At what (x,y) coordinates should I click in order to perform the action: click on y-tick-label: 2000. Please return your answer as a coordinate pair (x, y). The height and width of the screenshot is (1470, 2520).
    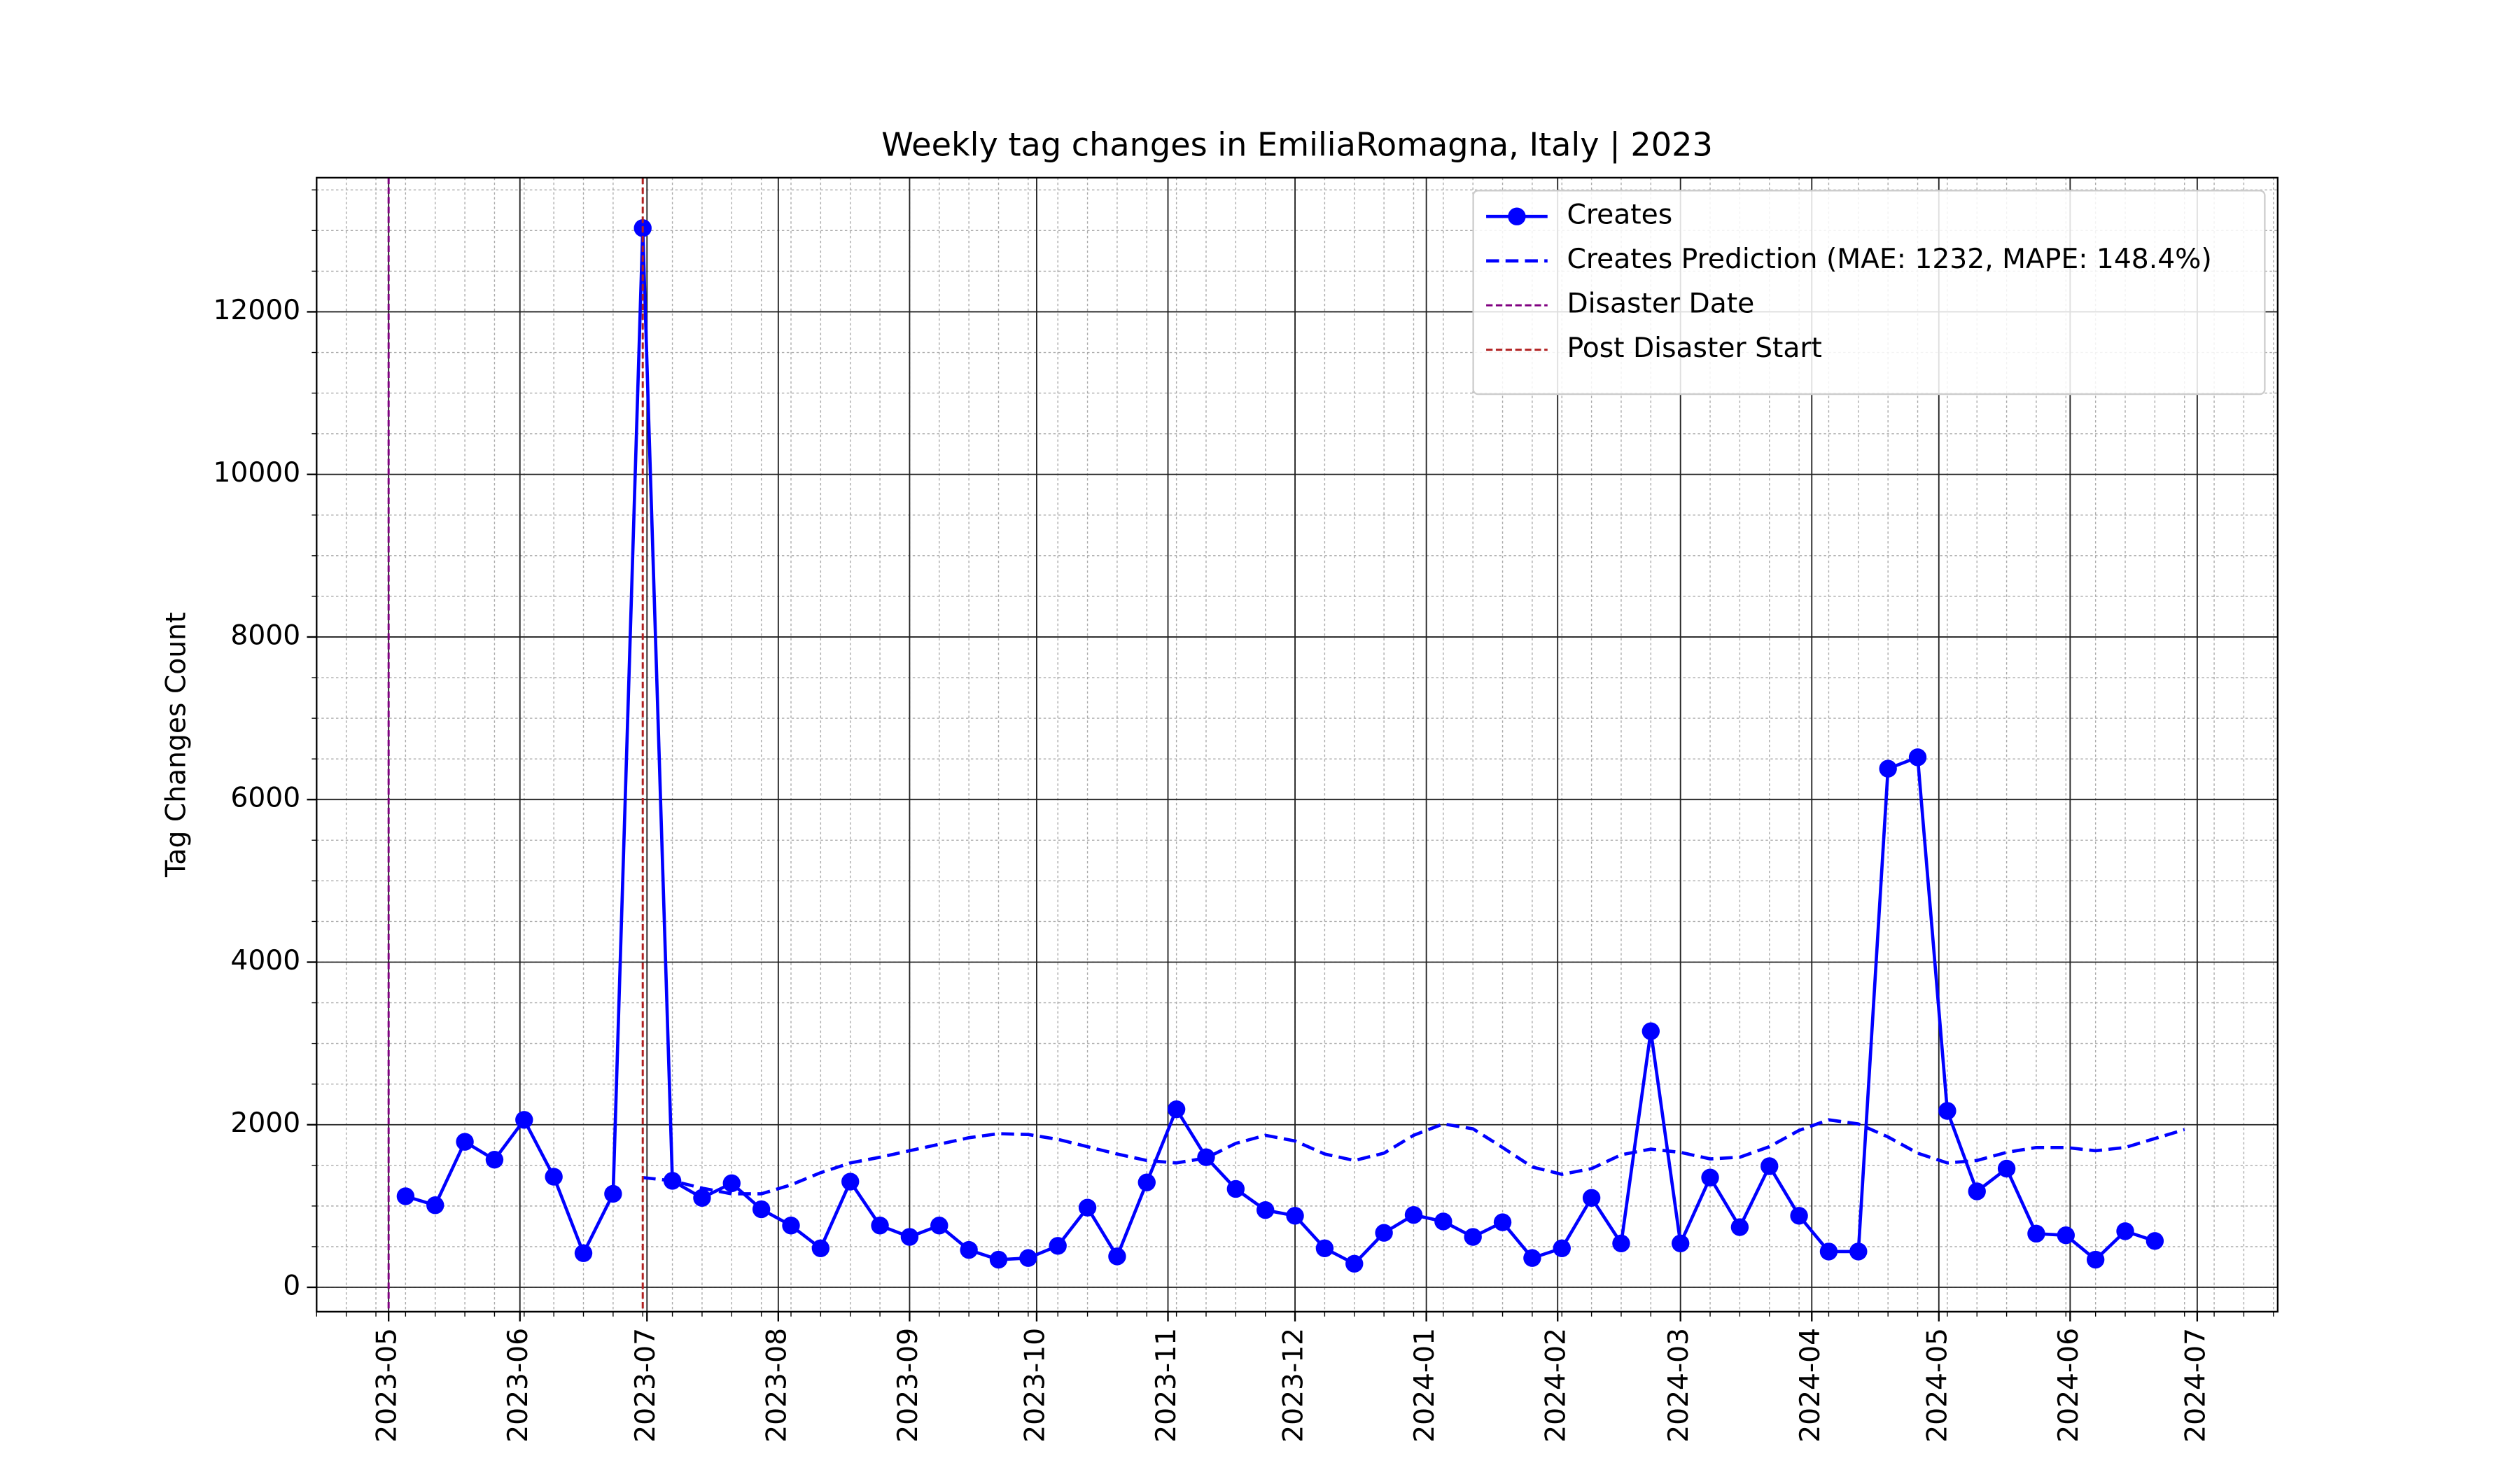
    Looking at the image, I should click on (265, 1123).